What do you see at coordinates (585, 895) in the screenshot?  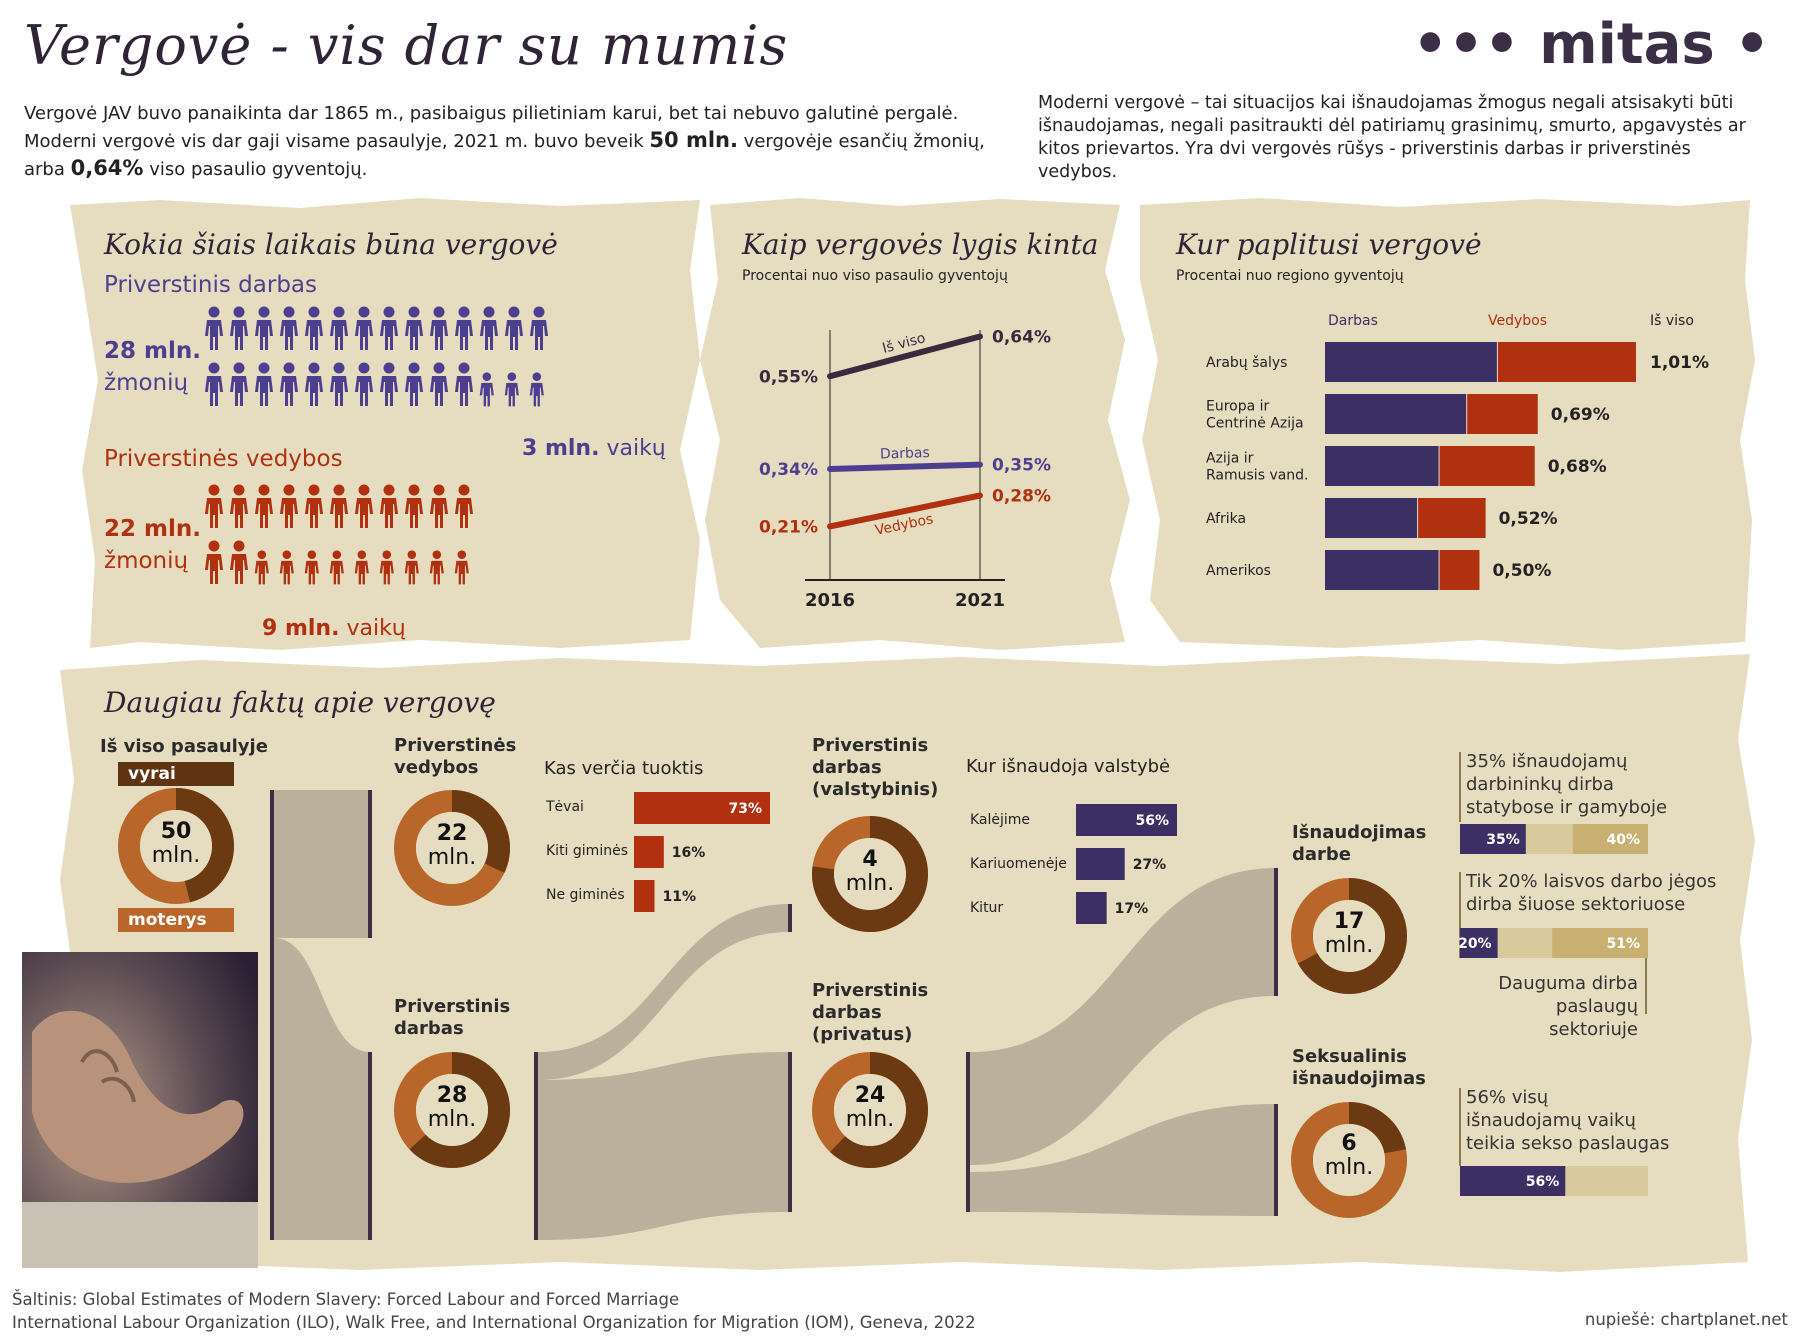 I see `cause-label-2: Ne giminės` at bounding box center [585, 895].